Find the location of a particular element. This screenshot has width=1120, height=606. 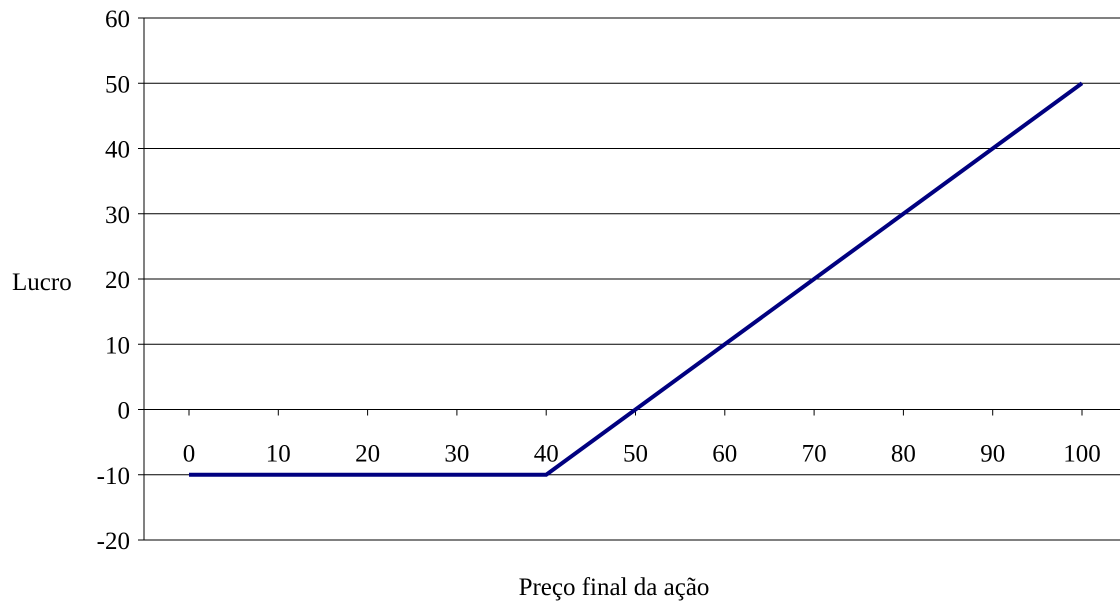

x-tick-label: 10 is located at coordinates (278, 454).